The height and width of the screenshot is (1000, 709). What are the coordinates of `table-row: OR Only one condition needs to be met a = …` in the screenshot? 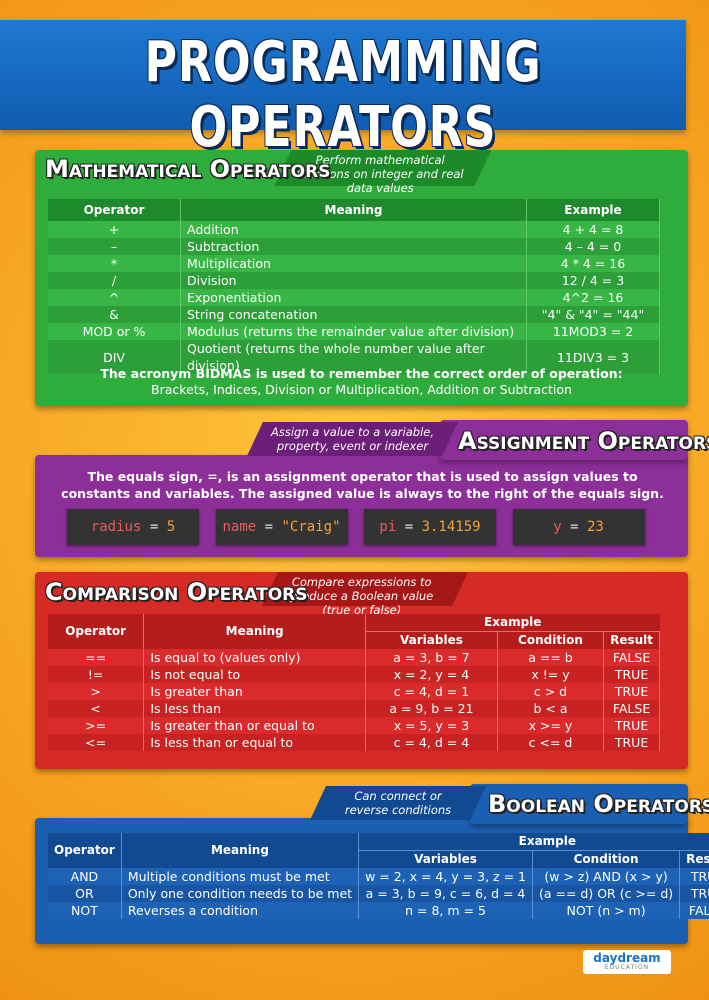 It's located at (378, 893).